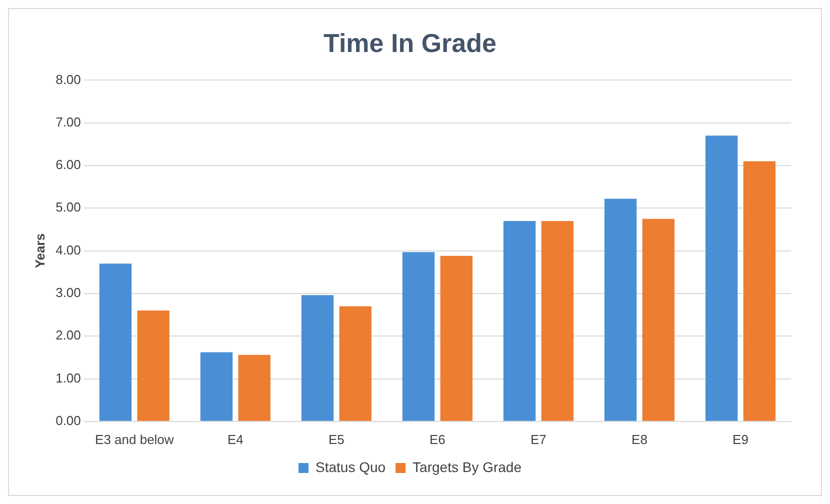 Image resolution: width=830 pixels, height=504 pixels. Describe the element at coordinates (68, 164) in the screenshot. I see `y-tick-label: 6.00` at that location.